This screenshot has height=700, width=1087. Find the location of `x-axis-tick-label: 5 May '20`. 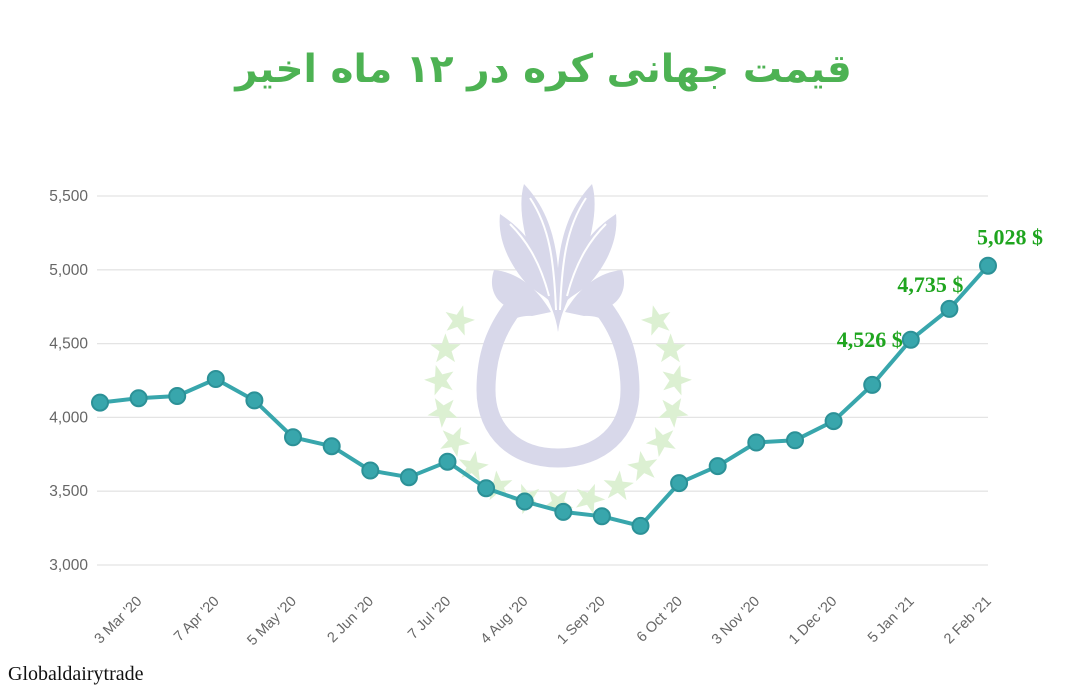

x-axis-tick-label: 5 May '20 is located at coordinates (271, 621).